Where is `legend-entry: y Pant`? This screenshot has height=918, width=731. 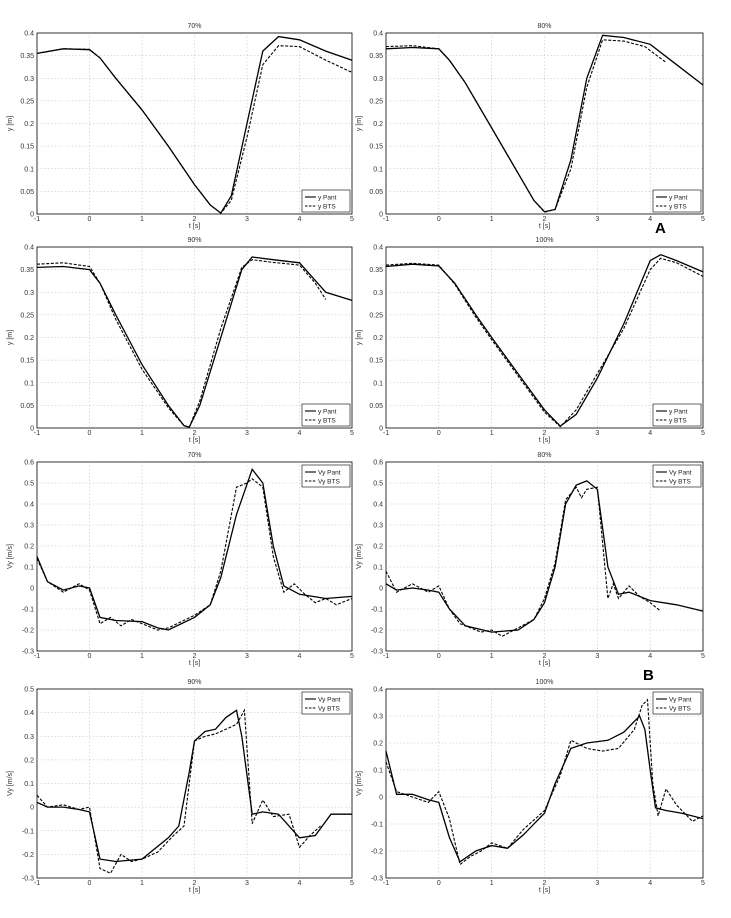
legend-entry: y Pant is located at coordinates (327, 197).